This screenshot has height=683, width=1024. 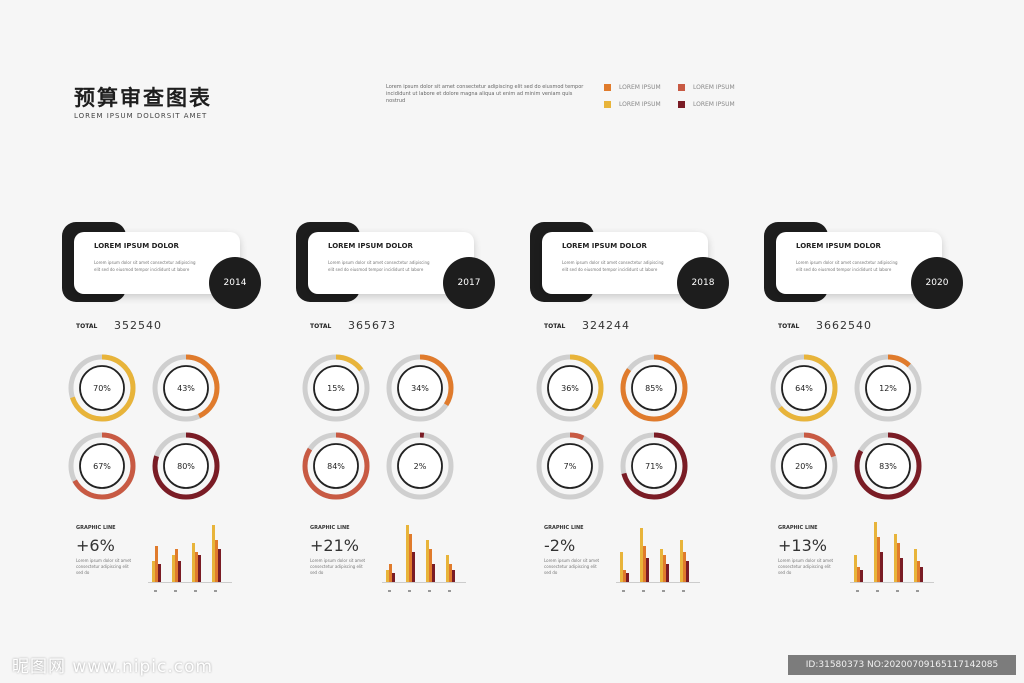 What do you see at coordinates (334, 545) in the screenshot?
I see `growth-value: +21%` at bounding box center [334, 545].